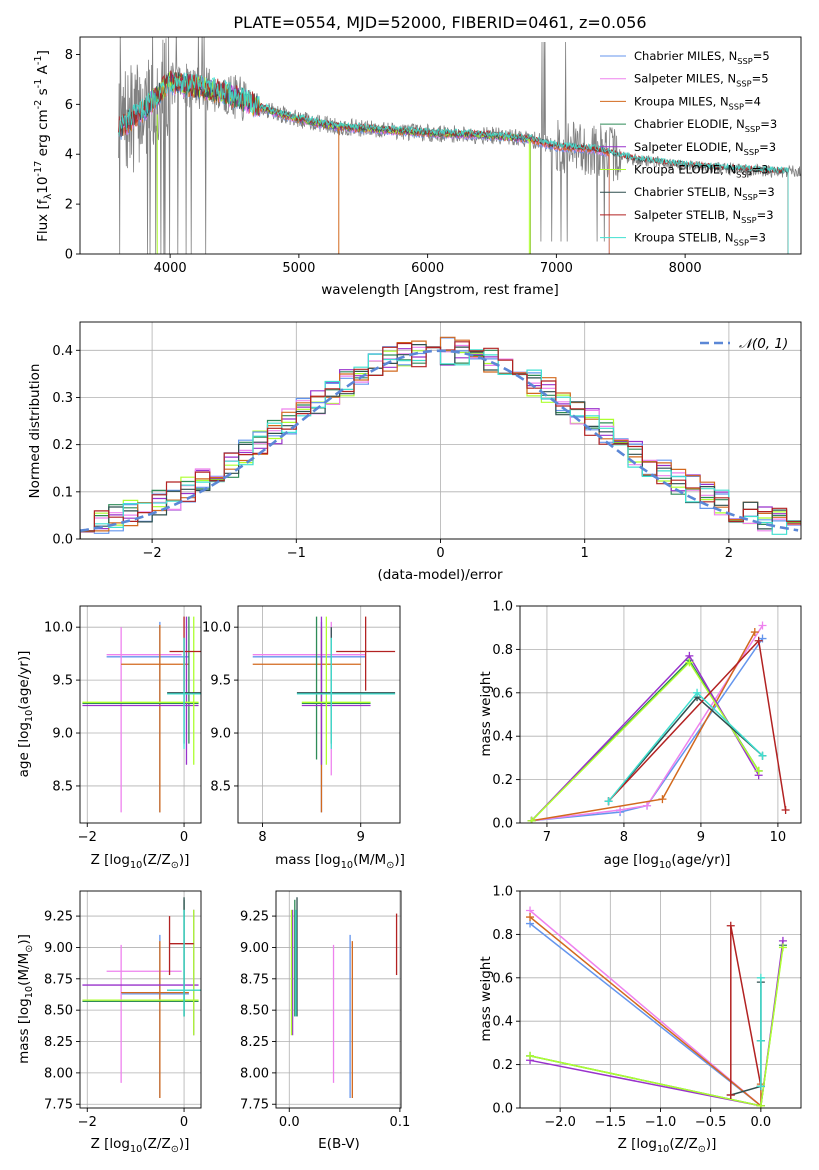  I want to click on x-tick-label: 4000, so click(170, 268).